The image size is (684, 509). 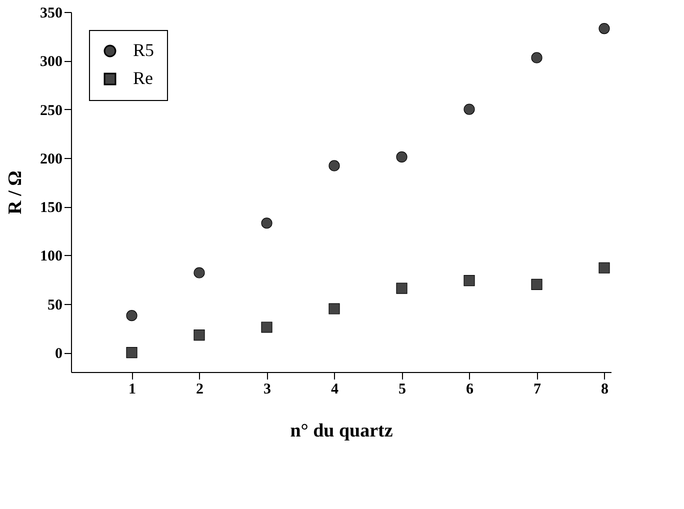 I want to click on x-tick-label: 2, so click(x=200, y=390).